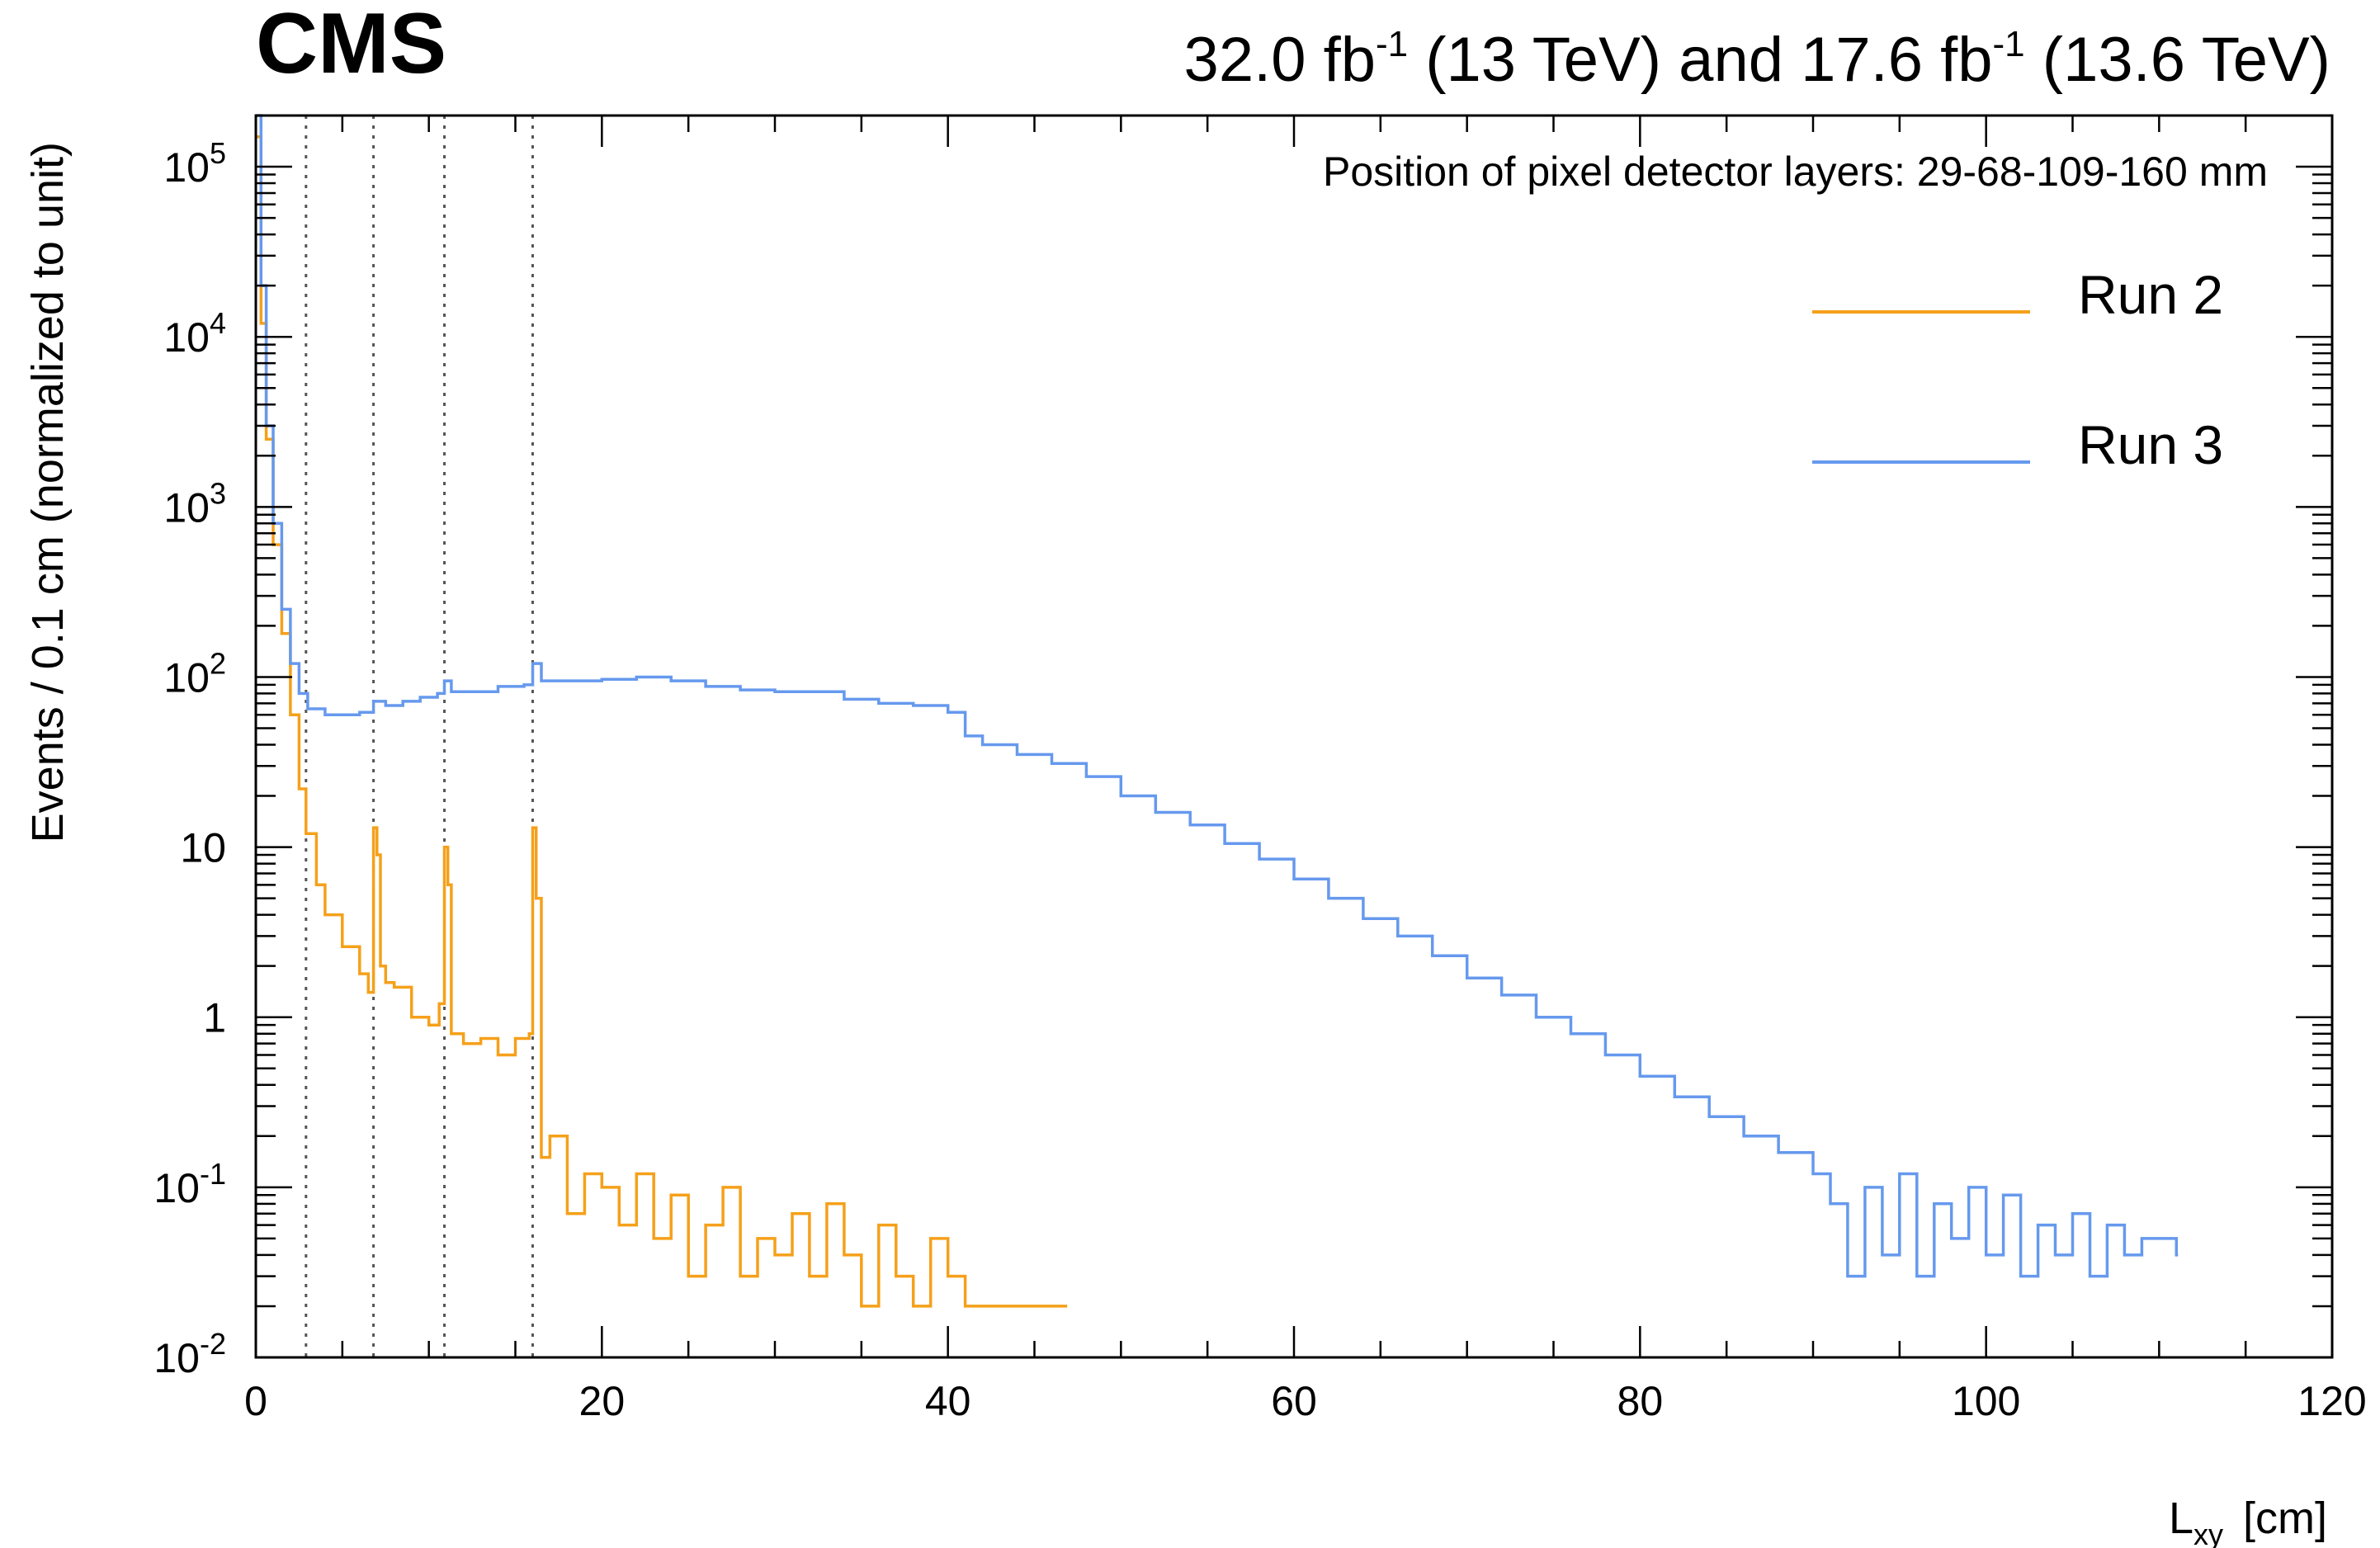 The height and width of the screenshot is (1548, 2380). Describe the element at coordinates (2009, 44) in the screenshot. I see `lumi-sup2: -1` at that location.